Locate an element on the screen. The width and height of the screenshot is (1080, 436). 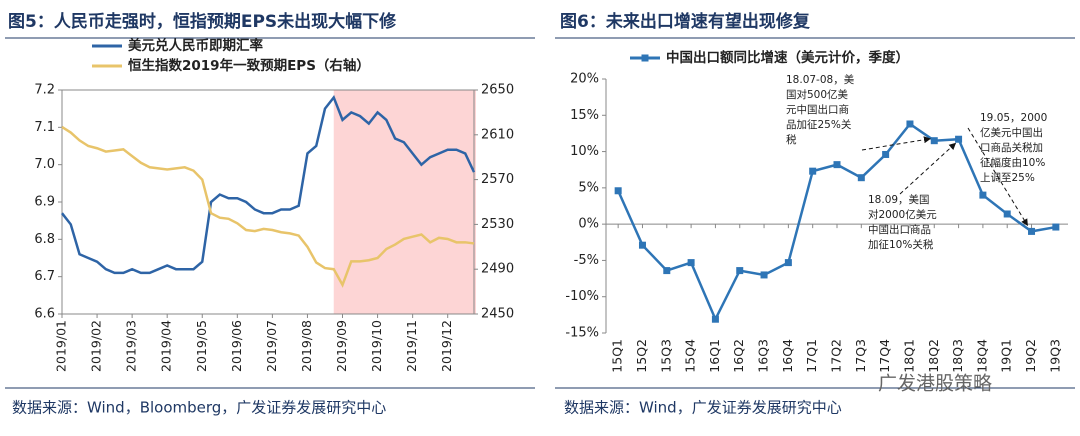
x-tick-label: 2019/07 is located at coordinates (271, 346).